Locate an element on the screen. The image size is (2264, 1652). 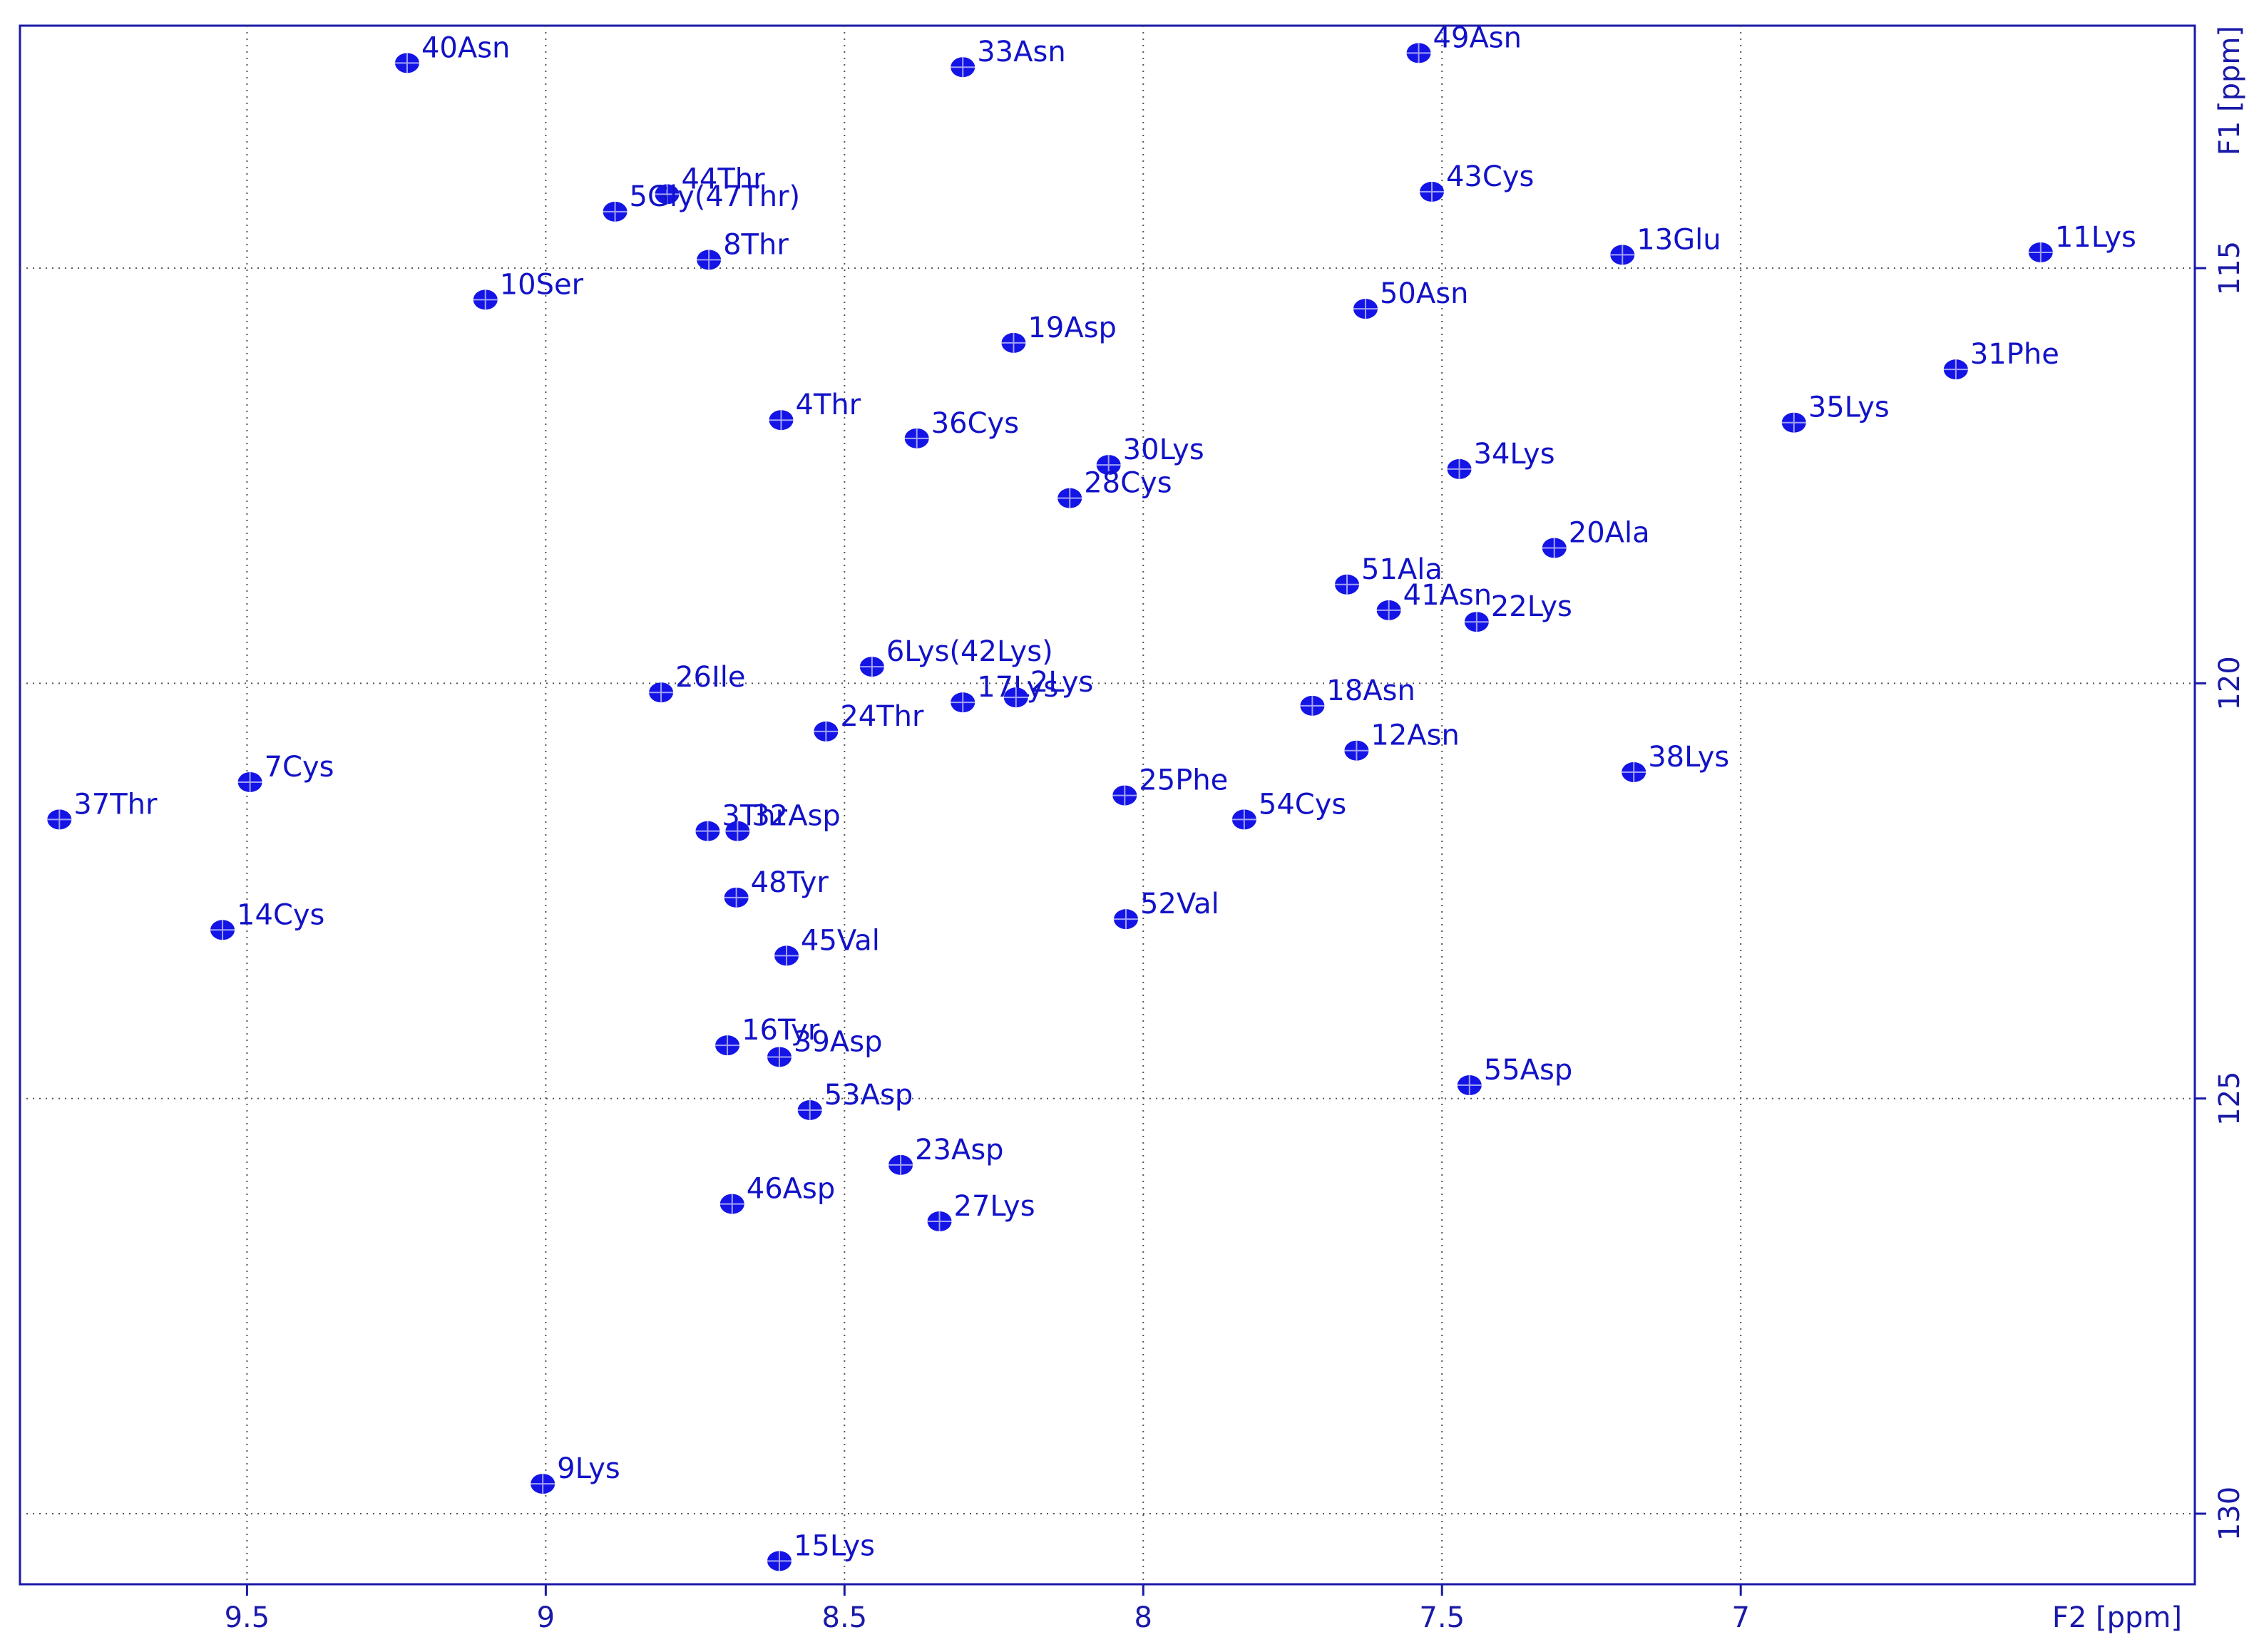
peak-label: 23Asp is located at coordinates (959, 1150).